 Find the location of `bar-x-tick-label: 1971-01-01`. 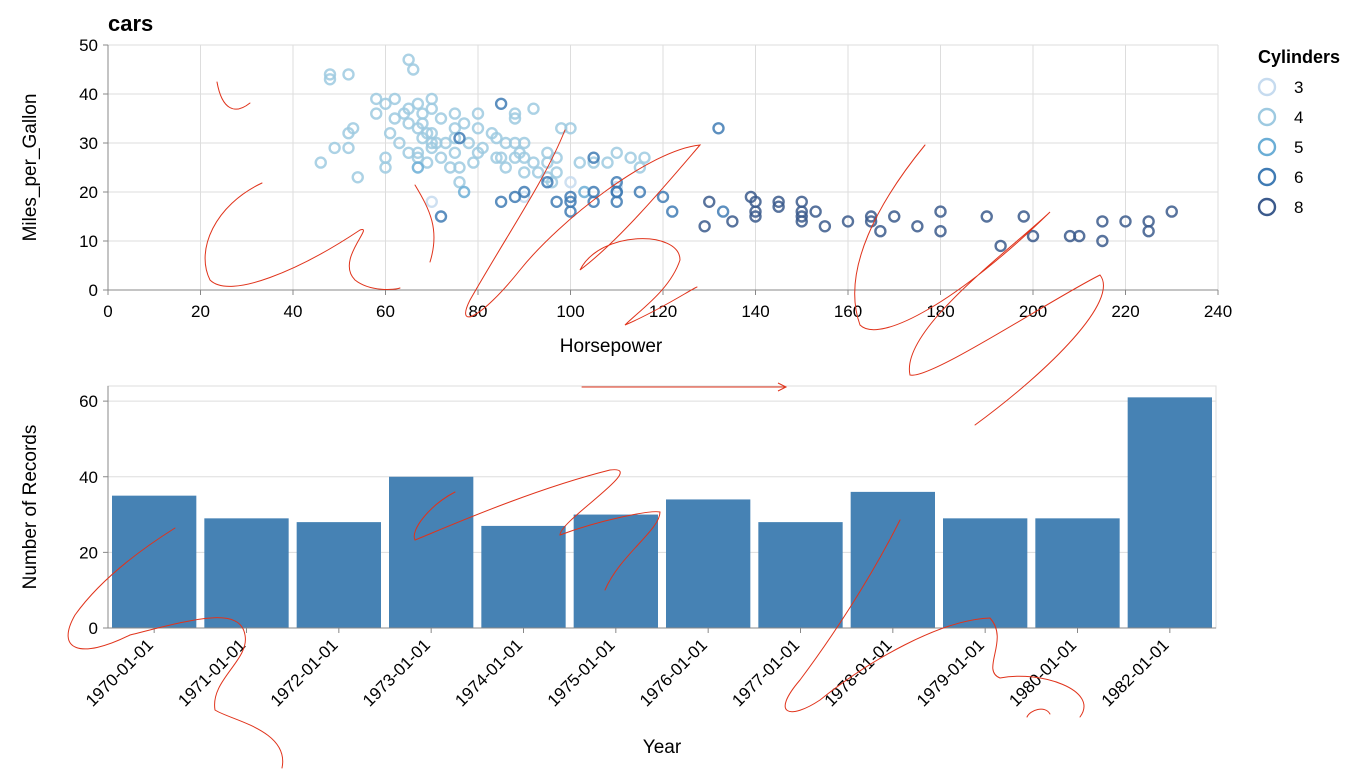

bar-x-tick-label: 1971-01-01 is located at coordinates (211, 672).